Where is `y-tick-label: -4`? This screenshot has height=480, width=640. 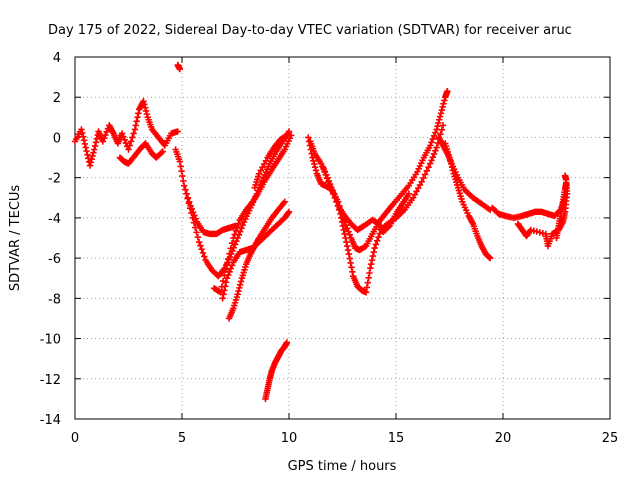 y-tick-label: -4 is located at coordinates (54, 219).